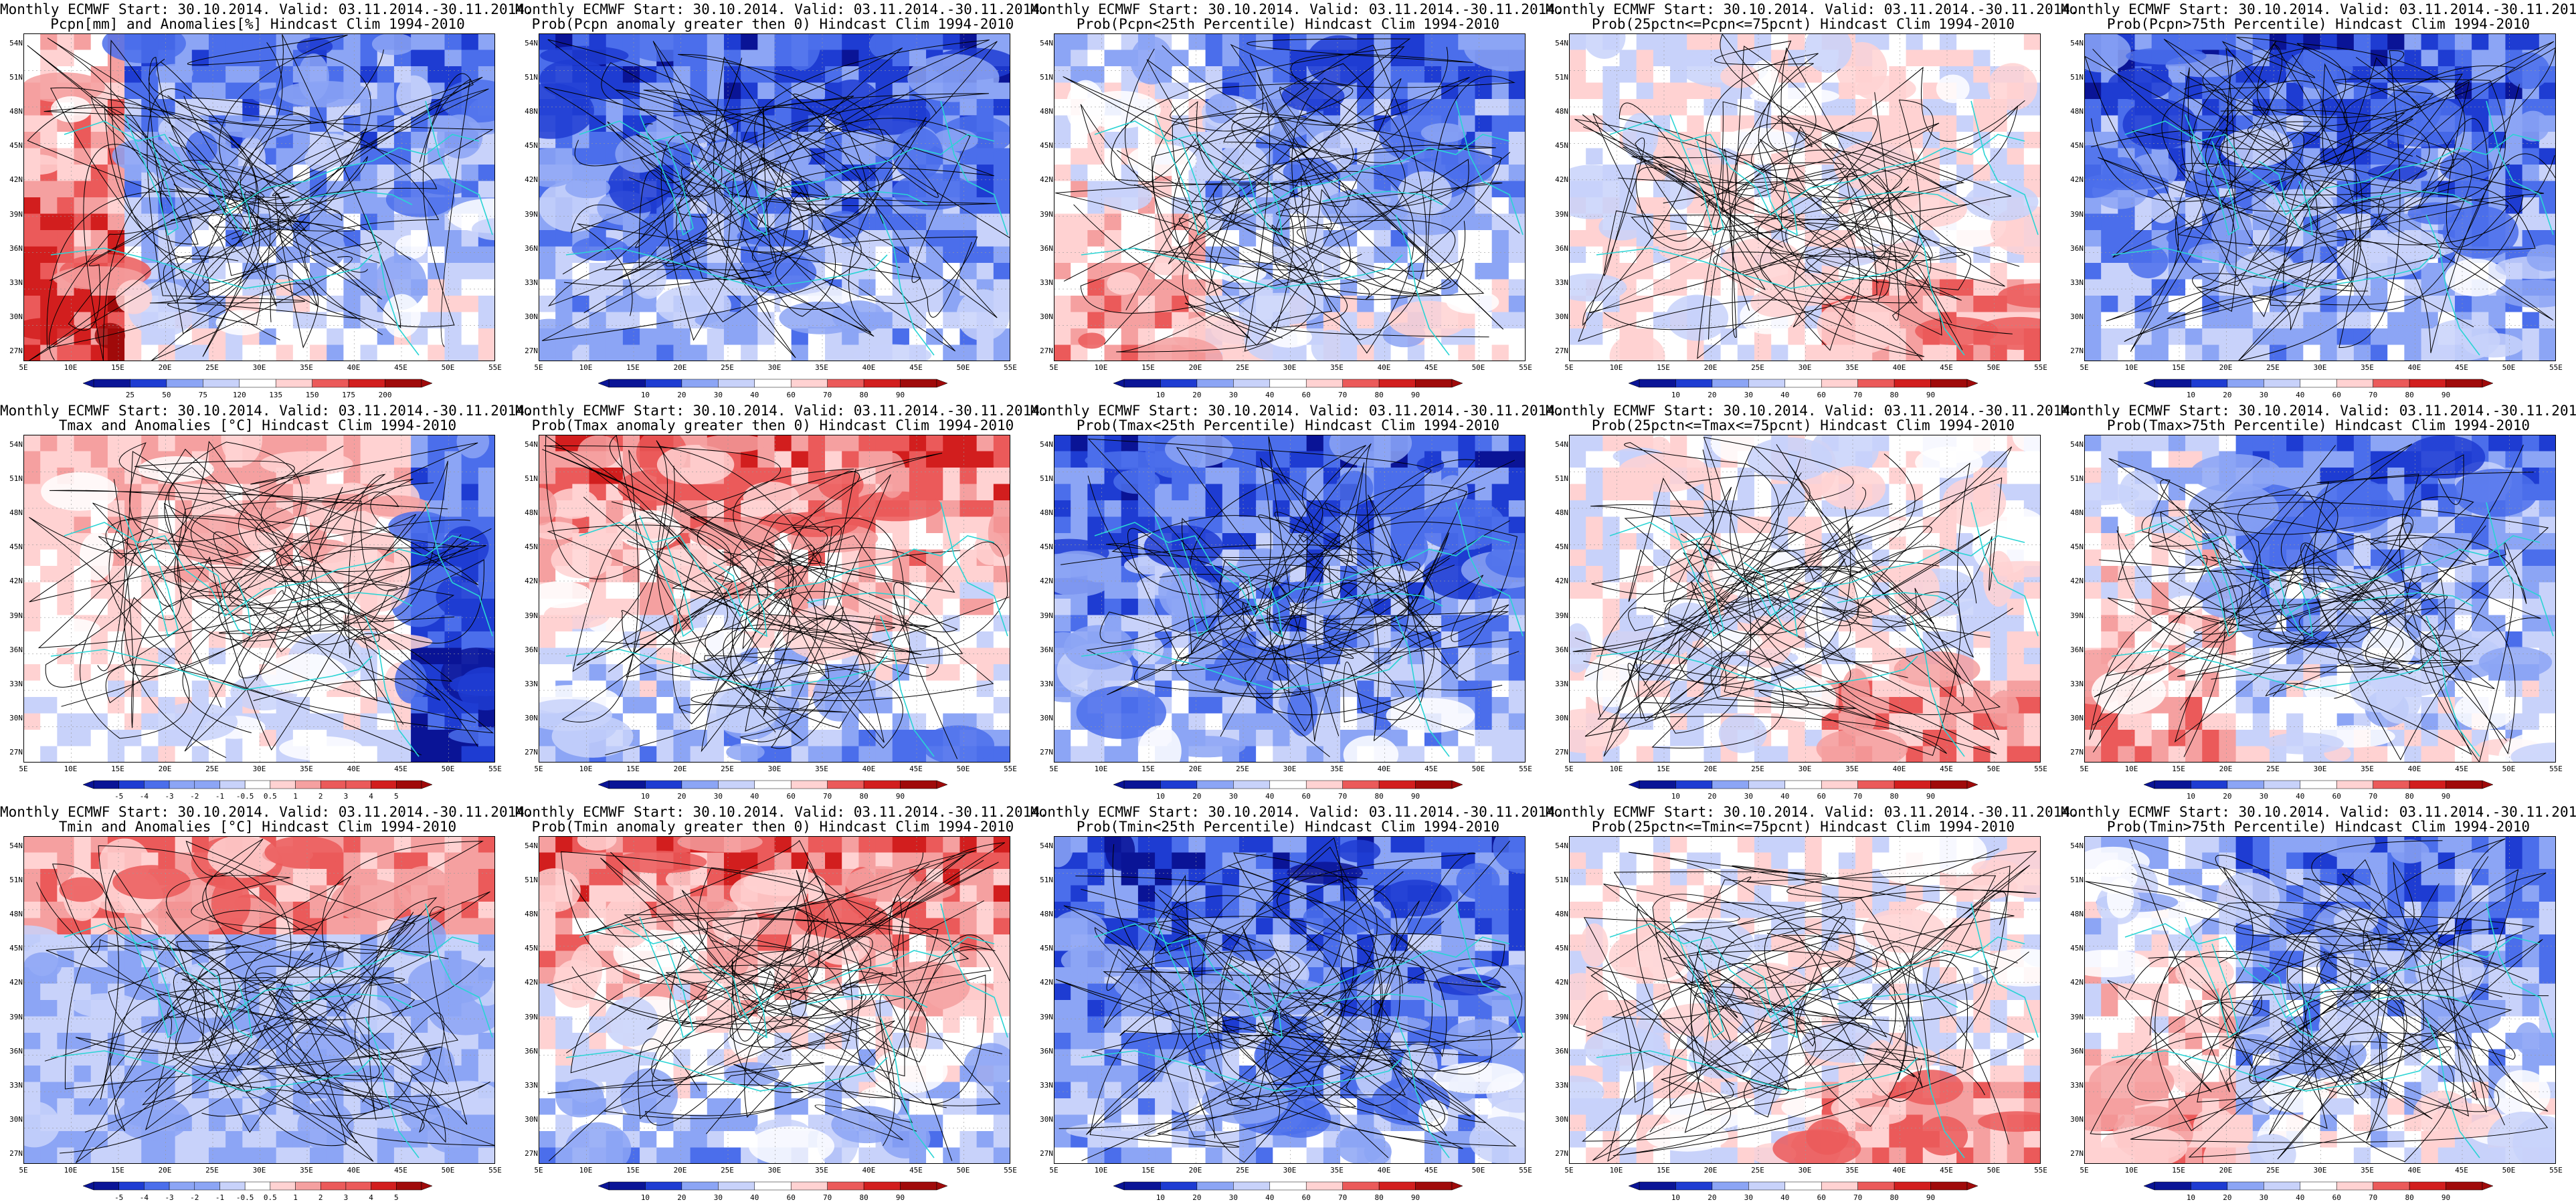  I want to click on lat-tick-label: 48N, so click(531, 513).